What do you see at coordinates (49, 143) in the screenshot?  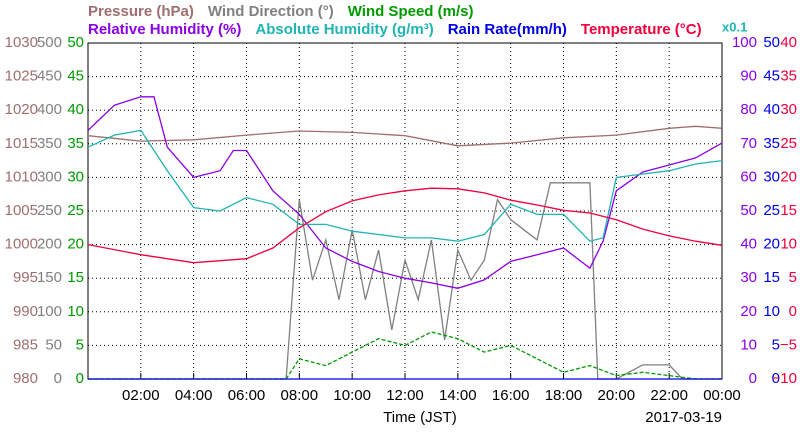 I see `y-tick-label: 350` at bounding box center [49, 143].